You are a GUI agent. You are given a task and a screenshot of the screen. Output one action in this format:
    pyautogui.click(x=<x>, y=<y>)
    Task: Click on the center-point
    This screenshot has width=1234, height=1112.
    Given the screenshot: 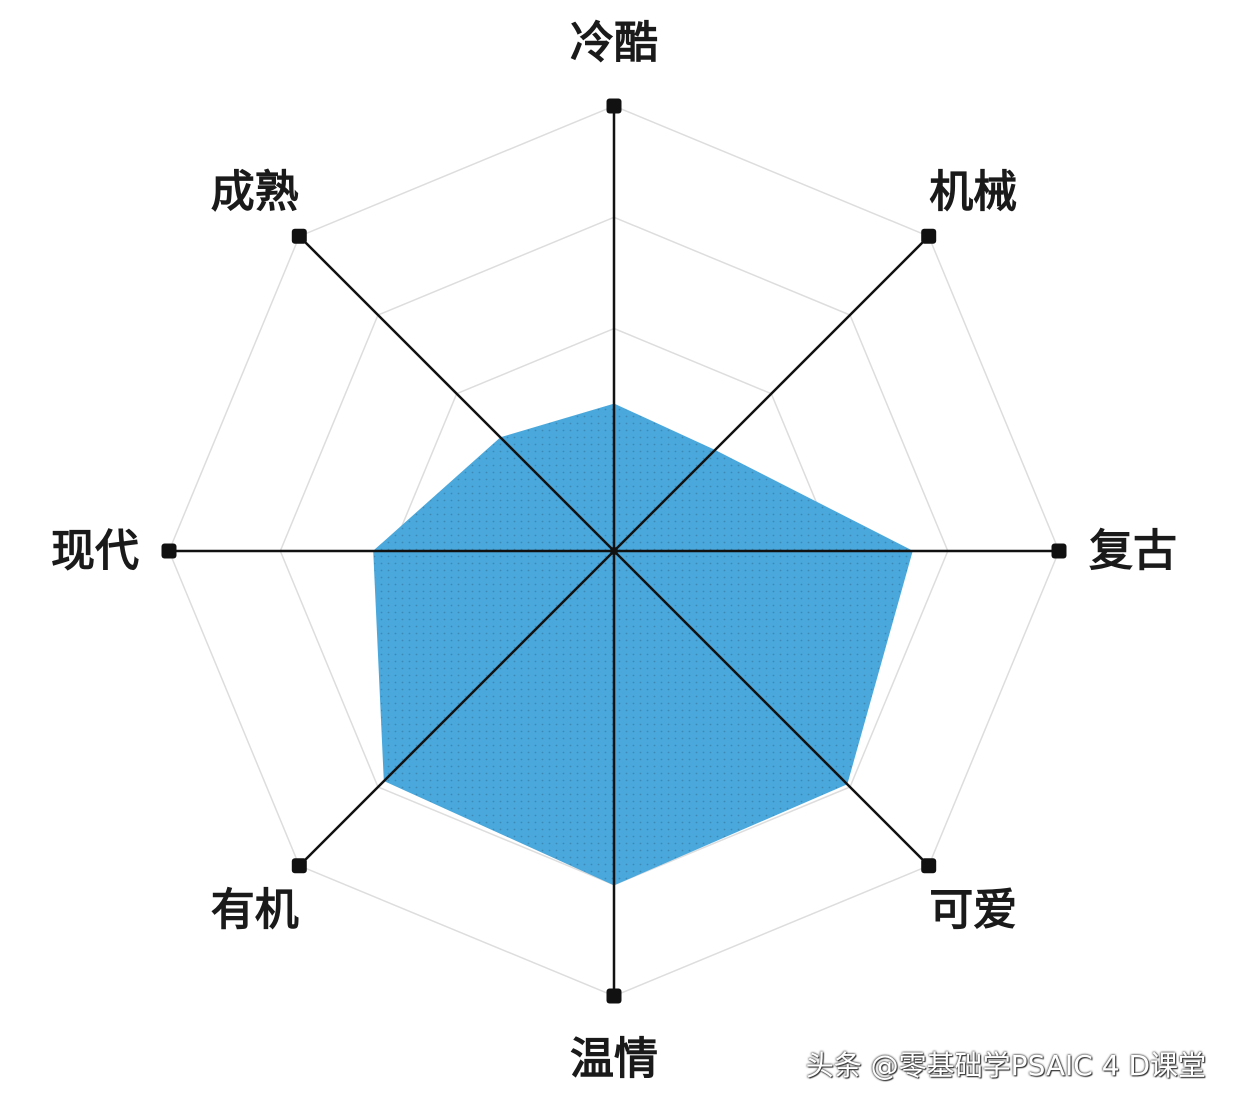 What is the action you would take?
    pyautogui.click(x=614, y=551)
    